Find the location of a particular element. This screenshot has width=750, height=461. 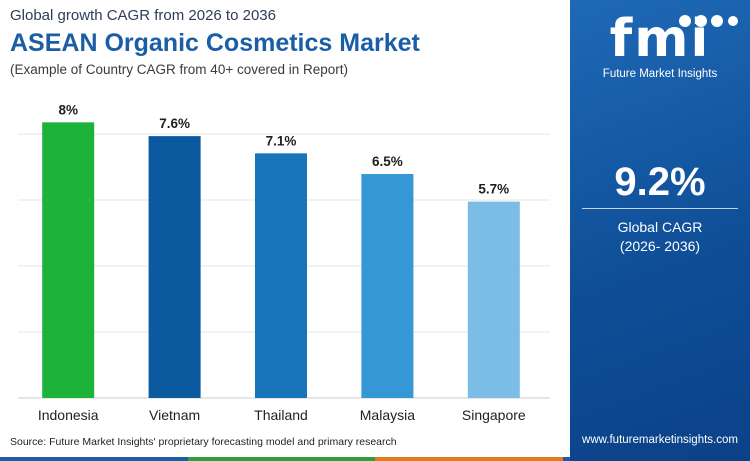

global-cagr-value: 9.2% is located at coordinates (660, 182).